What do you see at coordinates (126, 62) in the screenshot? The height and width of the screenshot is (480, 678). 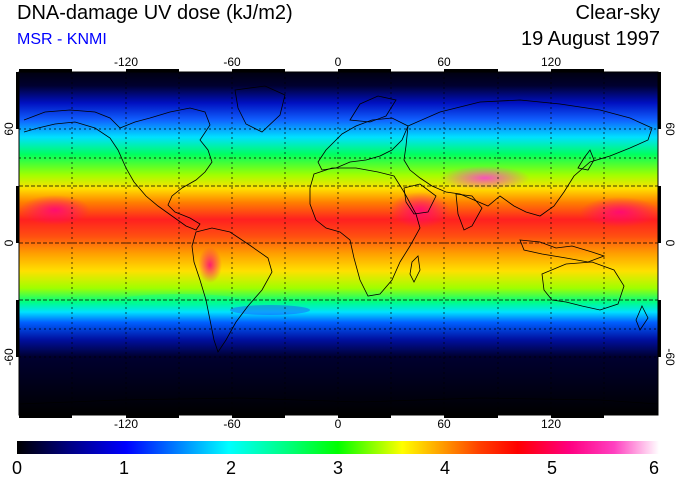 I see `lon-tick-top: -120` at bounding box center [126, 62].